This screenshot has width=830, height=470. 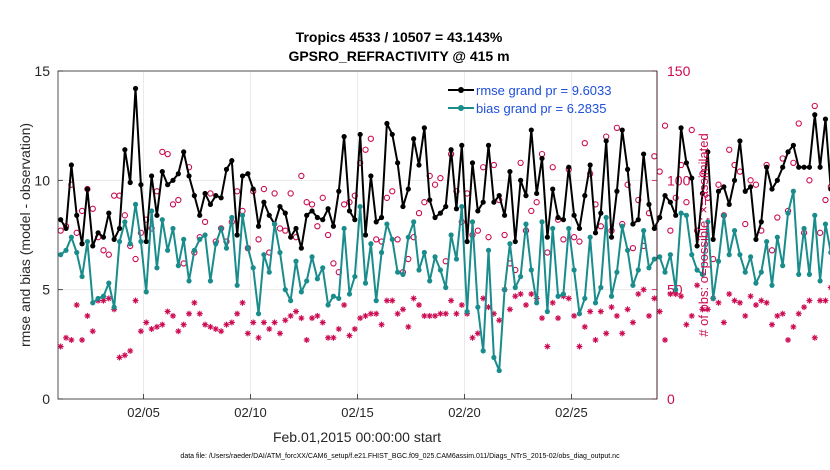 What do you see at coordinates (399, 37) in the screenshot?
I see `chart-title: Tropics 4533 / 10507 = 43.143%` at bounding box center [399, 37].